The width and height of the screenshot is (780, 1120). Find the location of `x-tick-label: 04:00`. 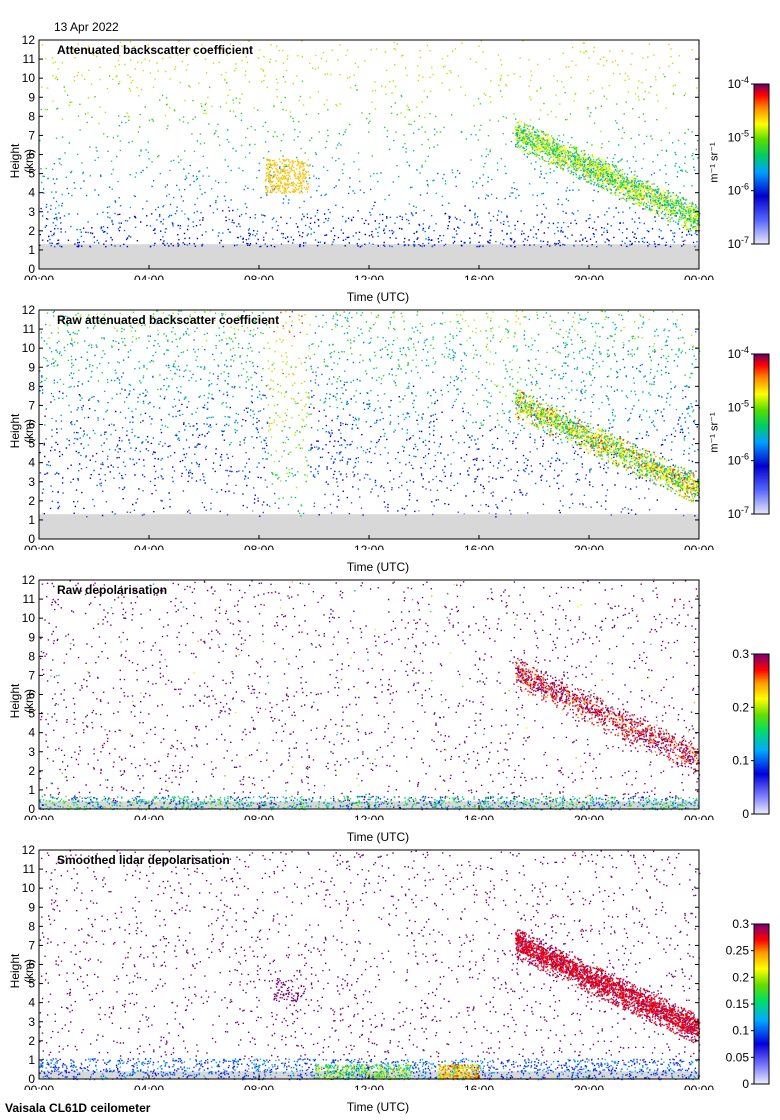

x-tick-label: 04:00 is located at coordinates (149, 276).